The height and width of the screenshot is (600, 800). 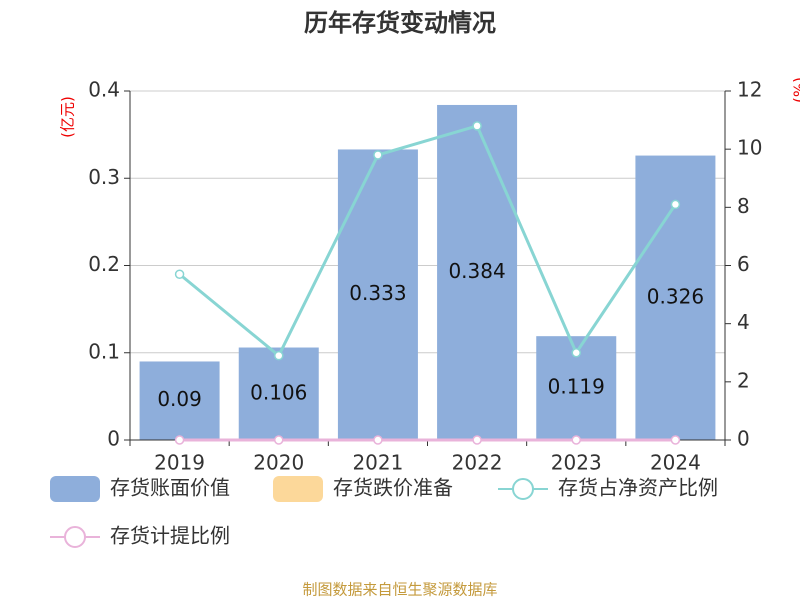 What do you see at coordinates (400, 23) in the screenshot?
I see `chart-title: 历年存货变动情况` at bounding box center [400, 23].